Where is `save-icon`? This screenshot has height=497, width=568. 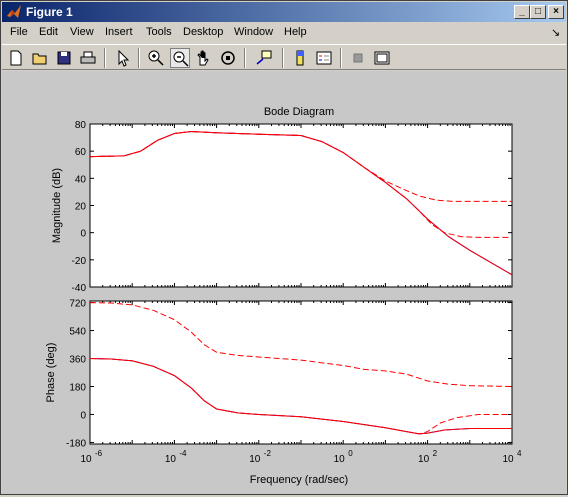 save-icon is located at coordinates (64, 58).